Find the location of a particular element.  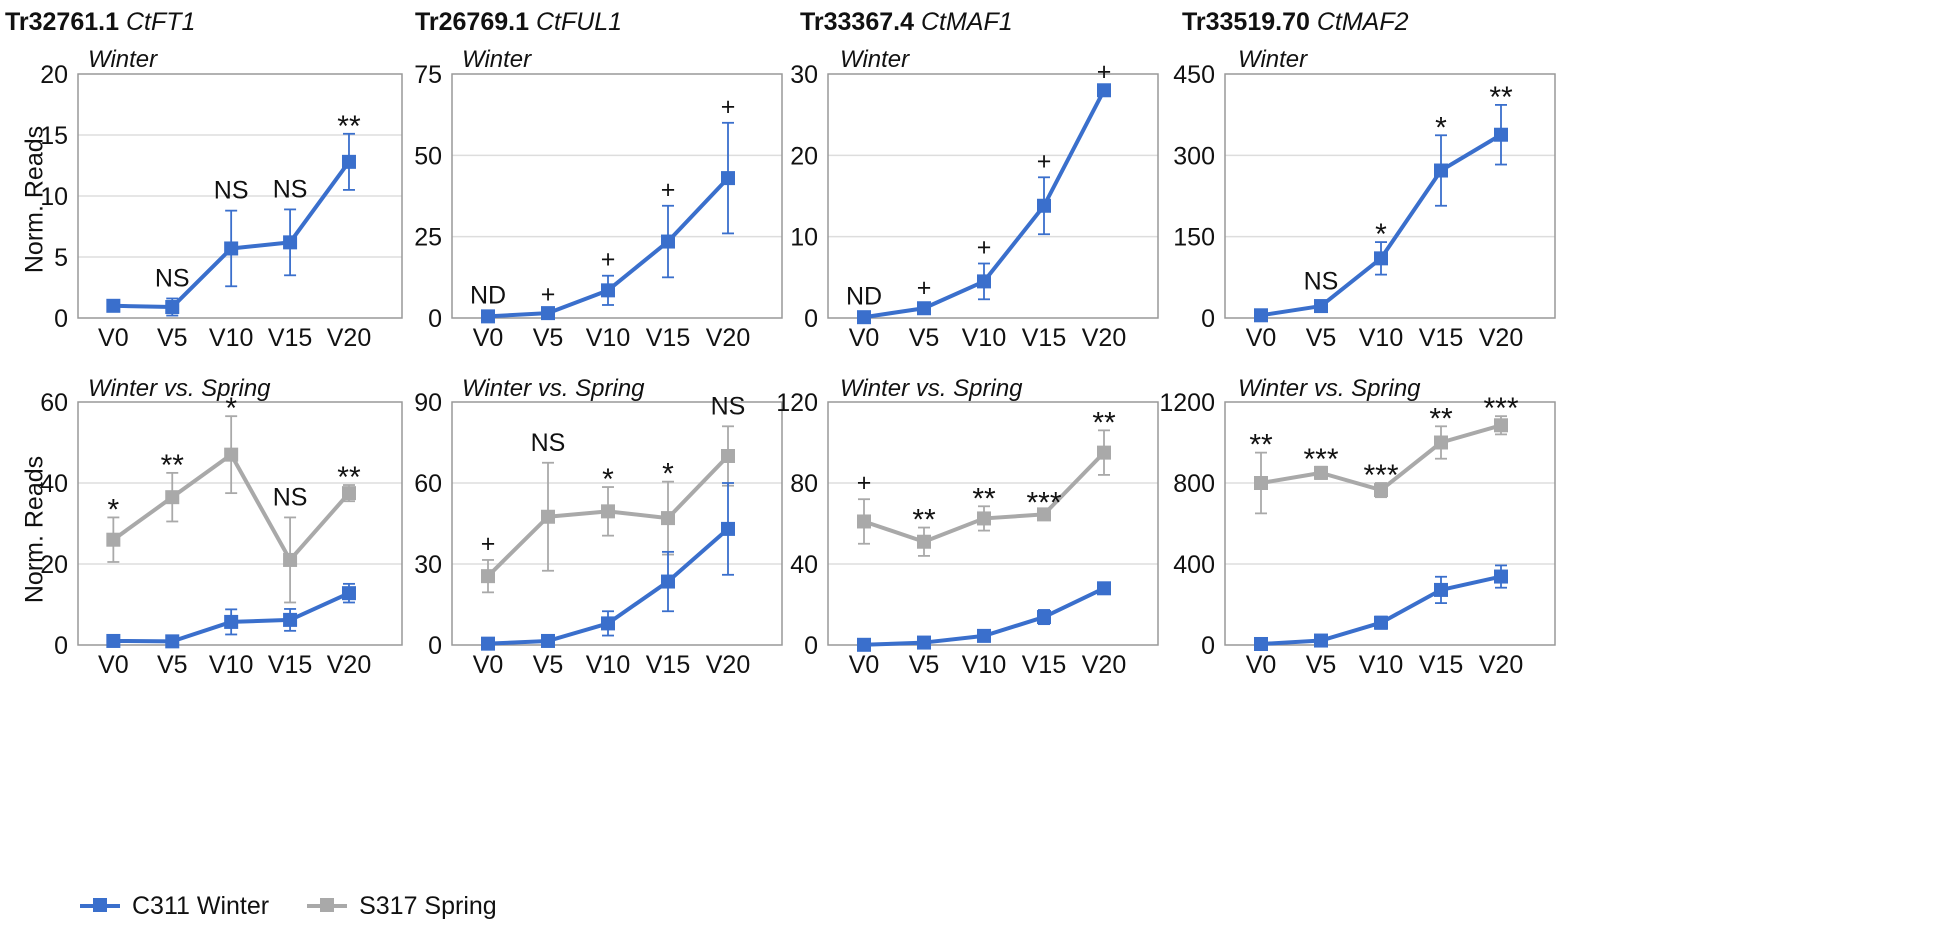

y-tick-label: 30 is located at coordinates (804, 75).